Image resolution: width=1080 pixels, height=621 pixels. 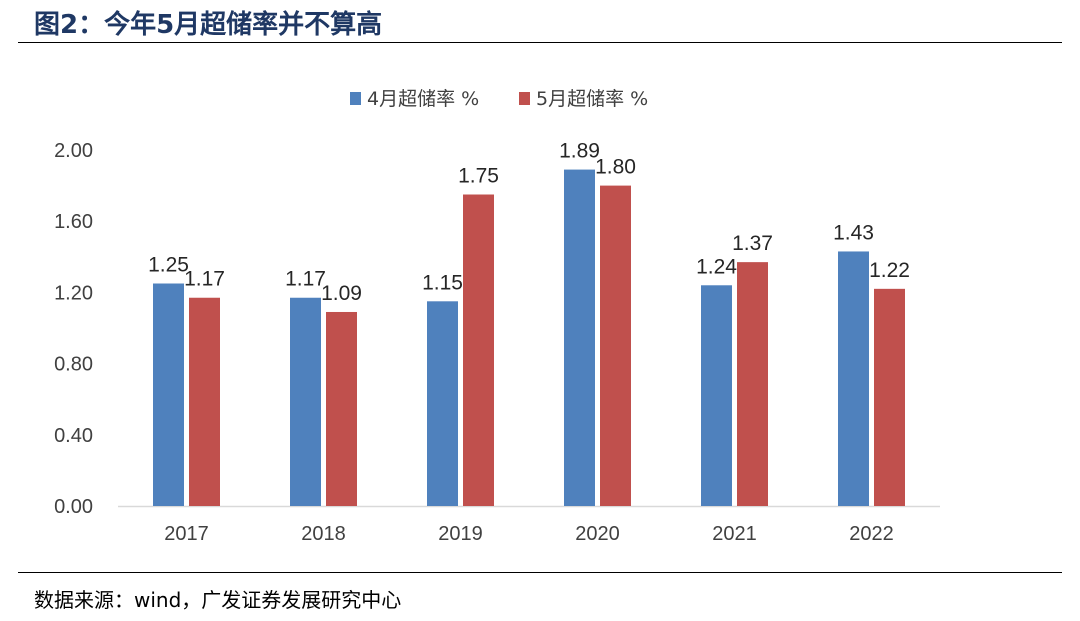 What do you see at coordinates (204, 401) in the screenshot?
I see `bar-series2-2017` at bounding box center [204, 401].